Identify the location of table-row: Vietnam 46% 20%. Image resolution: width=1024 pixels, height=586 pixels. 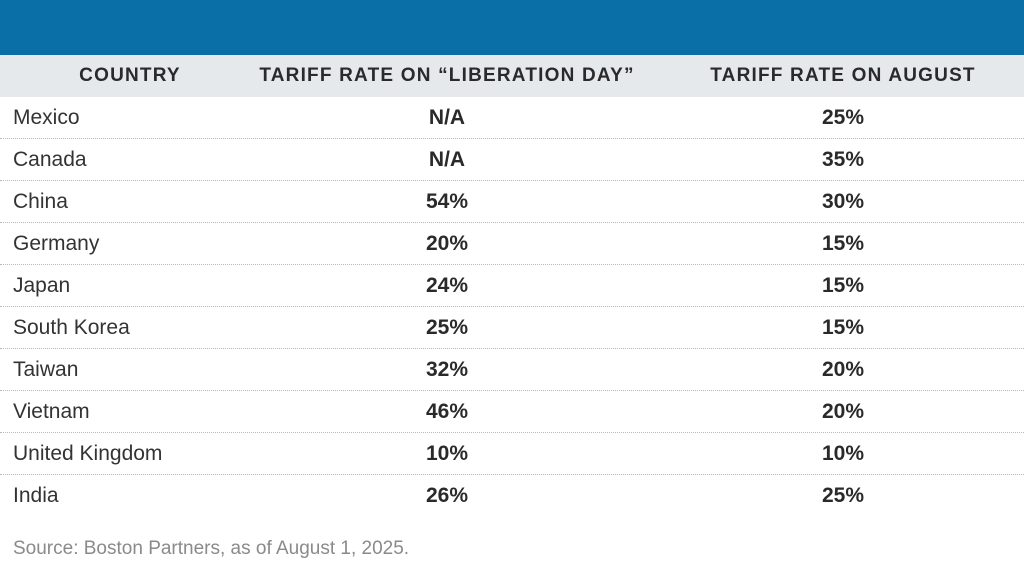
(512, 412).